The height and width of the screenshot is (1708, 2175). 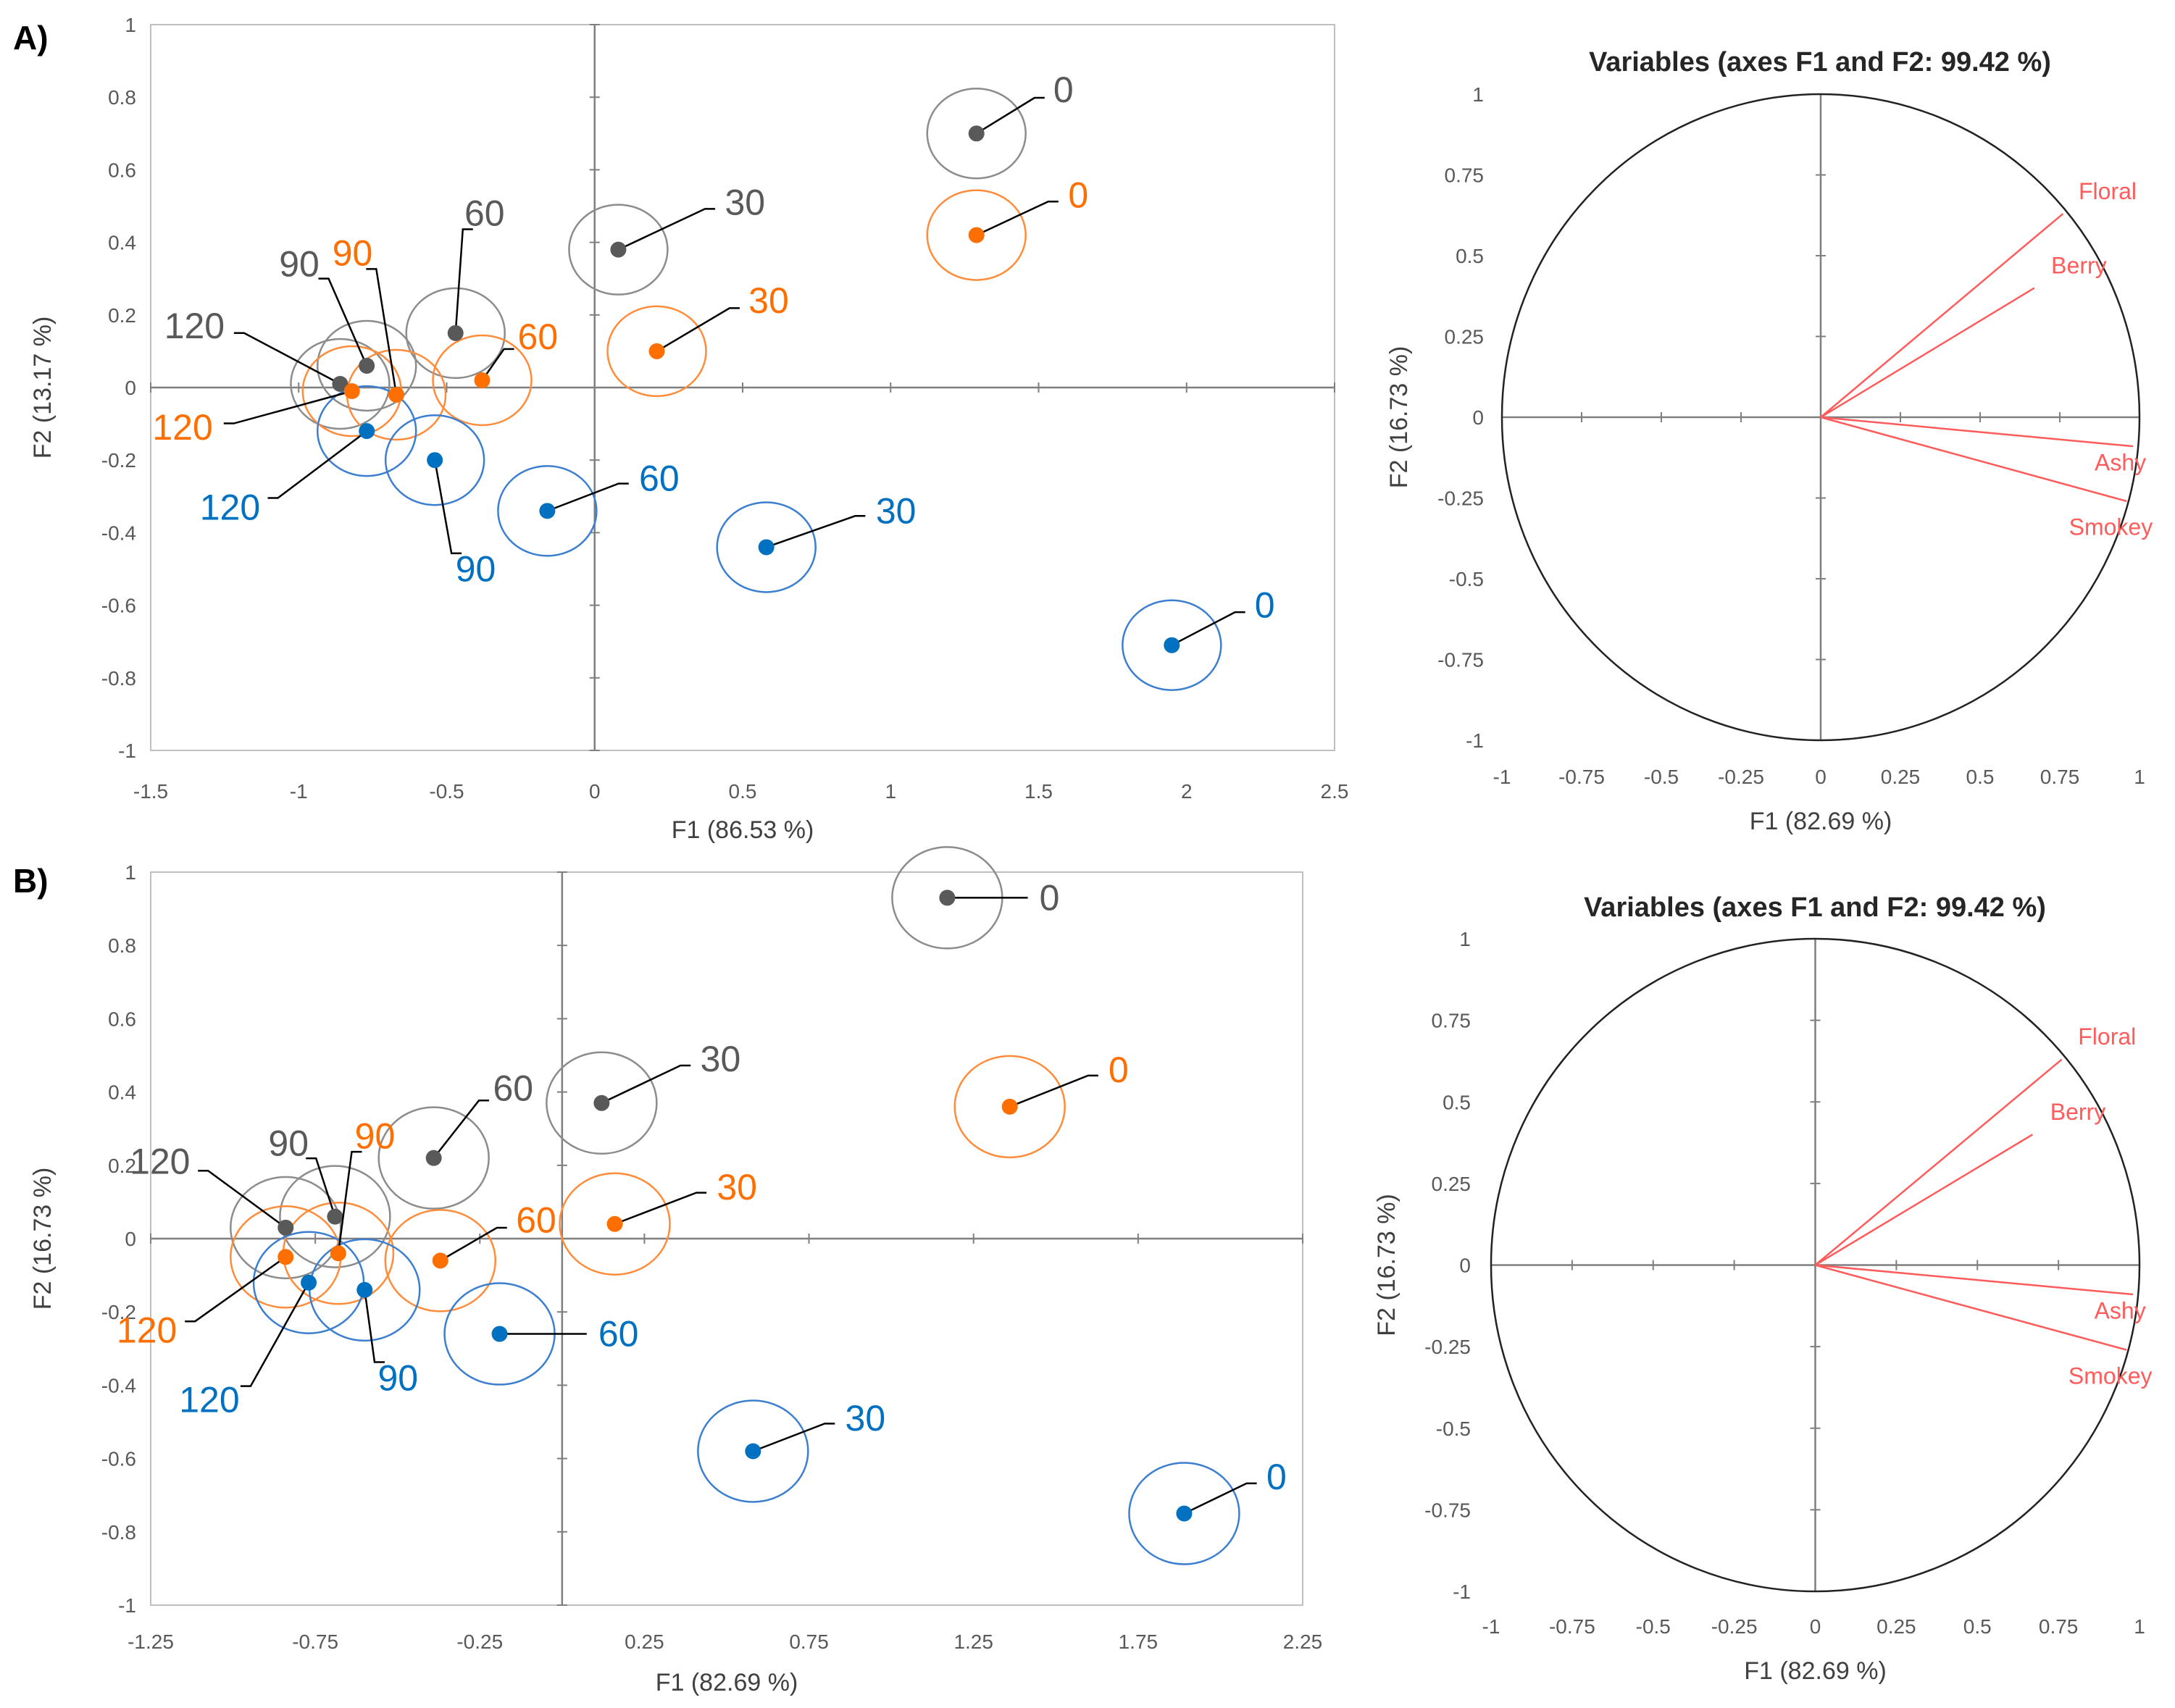 I want to click on x-tick-label: 0.25, so click(x=1901, y=777).